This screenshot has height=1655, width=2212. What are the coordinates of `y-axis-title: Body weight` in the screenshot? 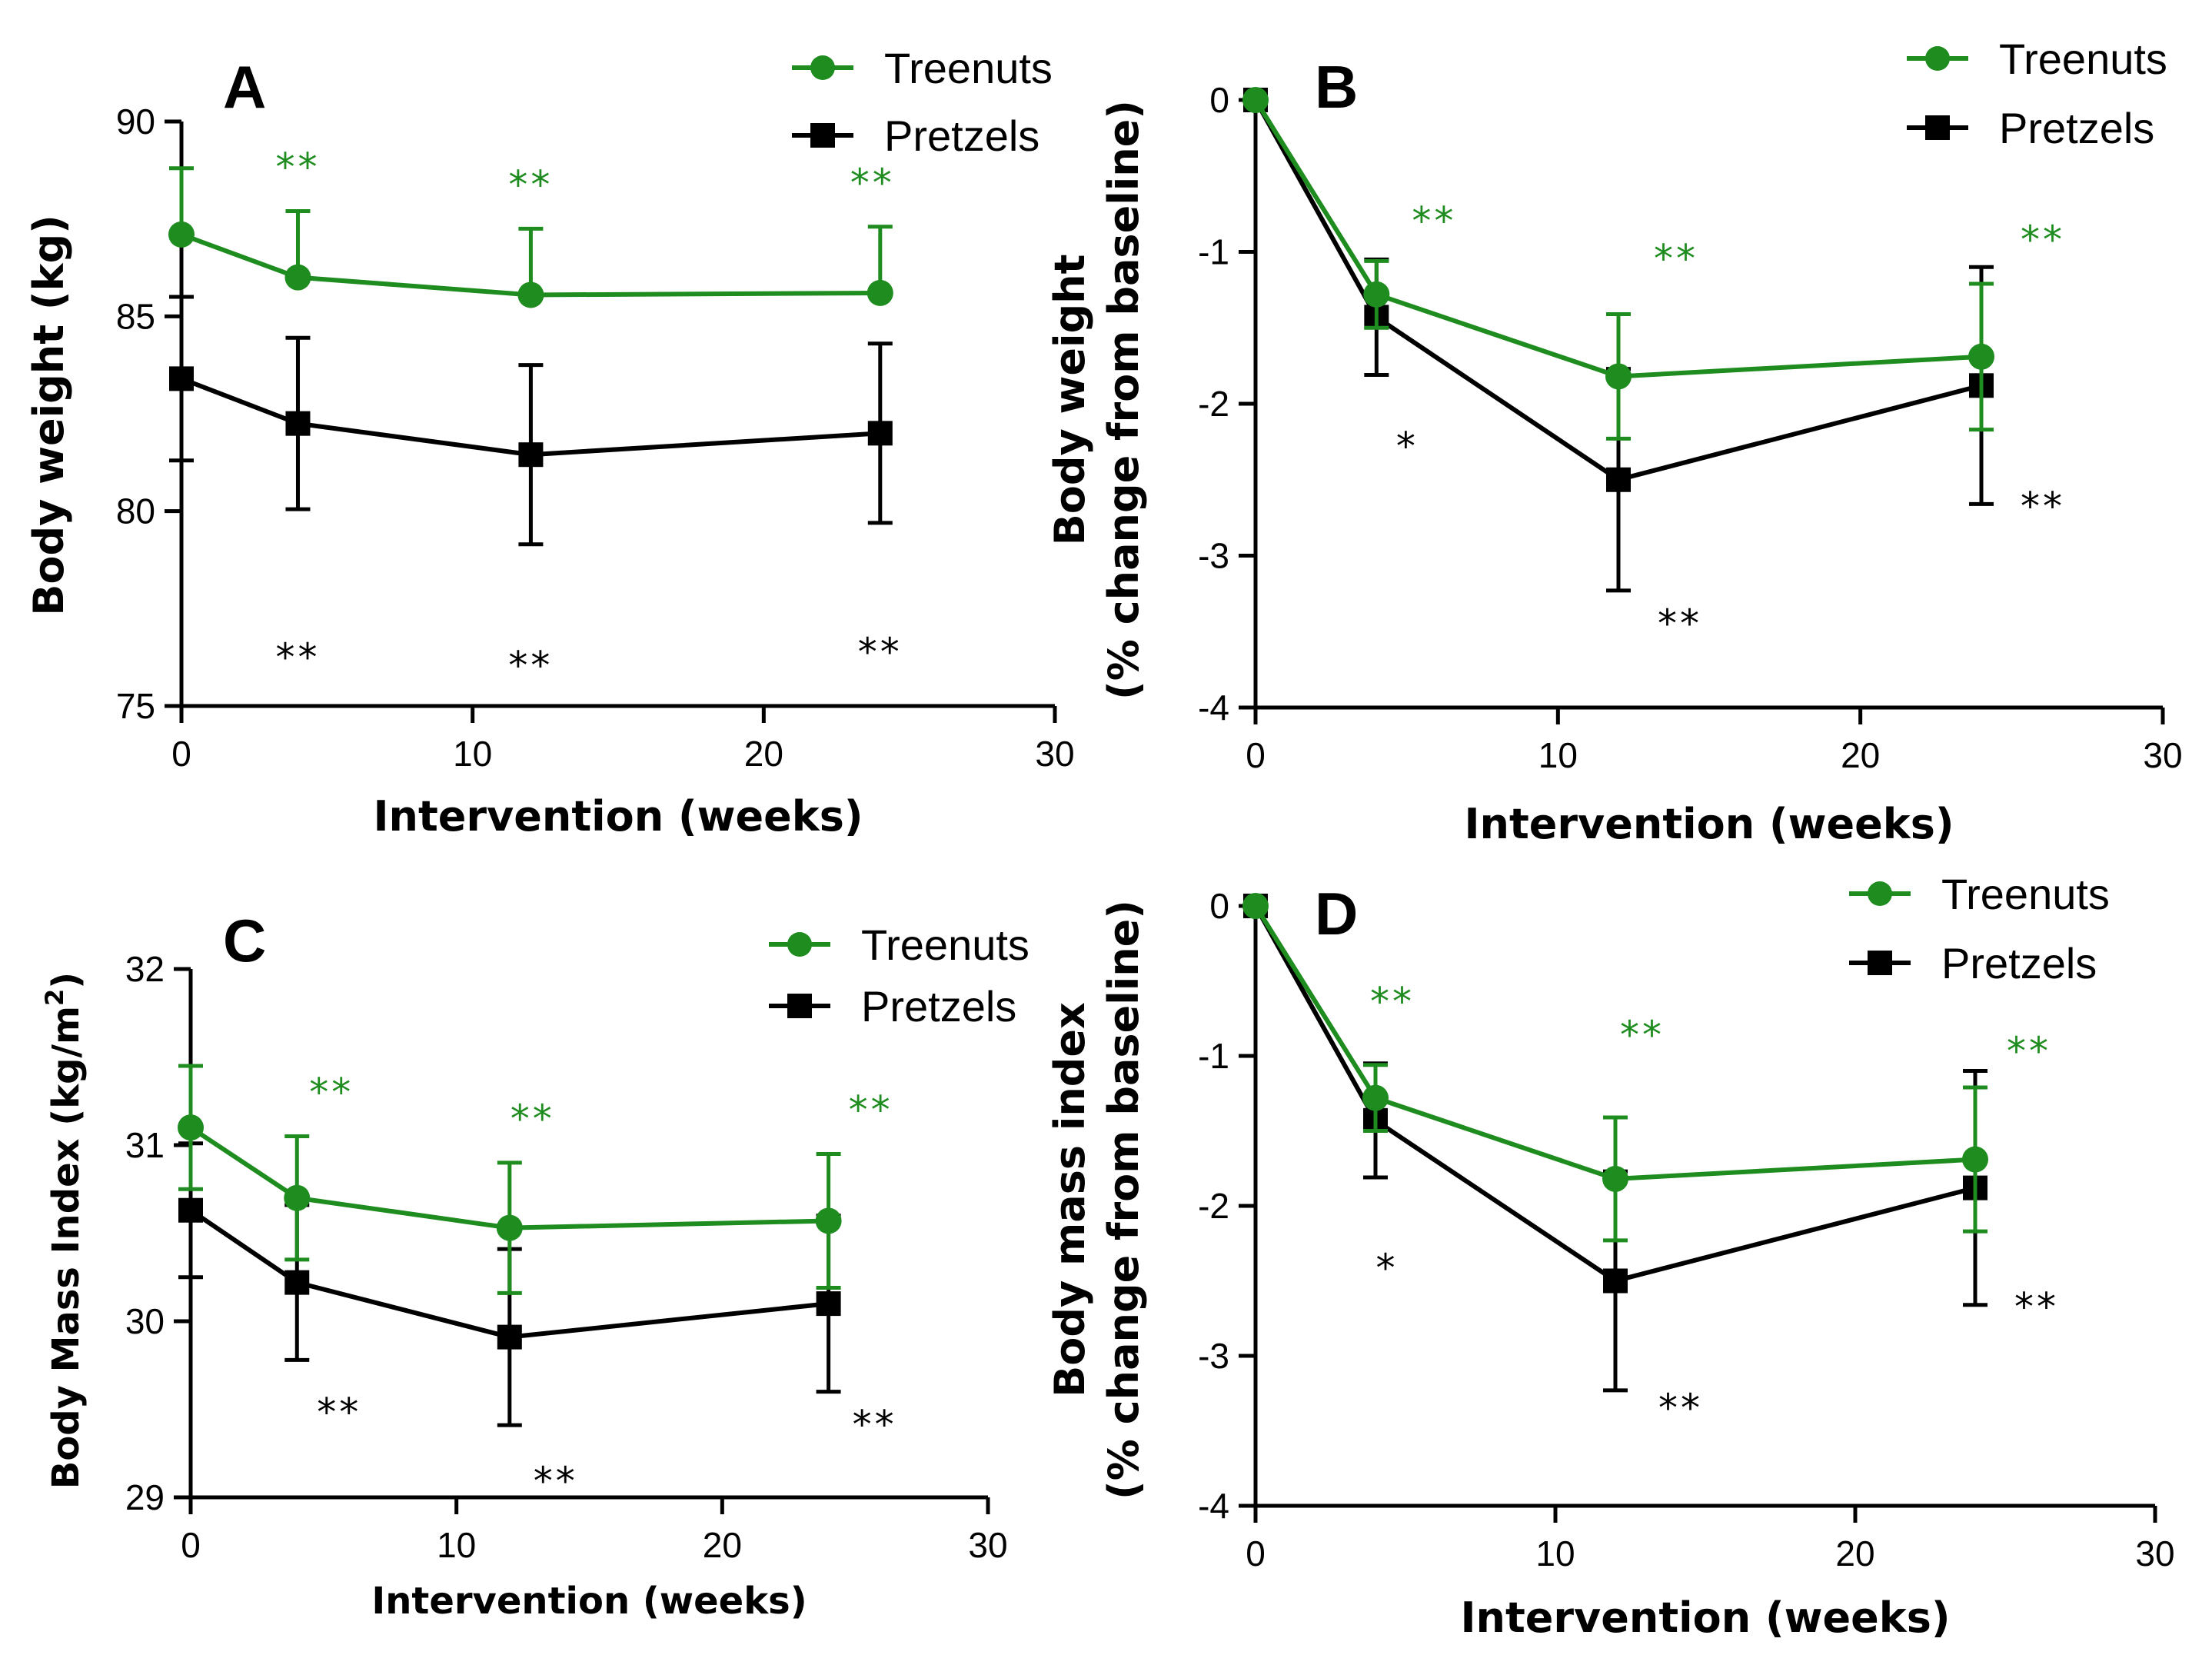 It's located at (1070, 400).